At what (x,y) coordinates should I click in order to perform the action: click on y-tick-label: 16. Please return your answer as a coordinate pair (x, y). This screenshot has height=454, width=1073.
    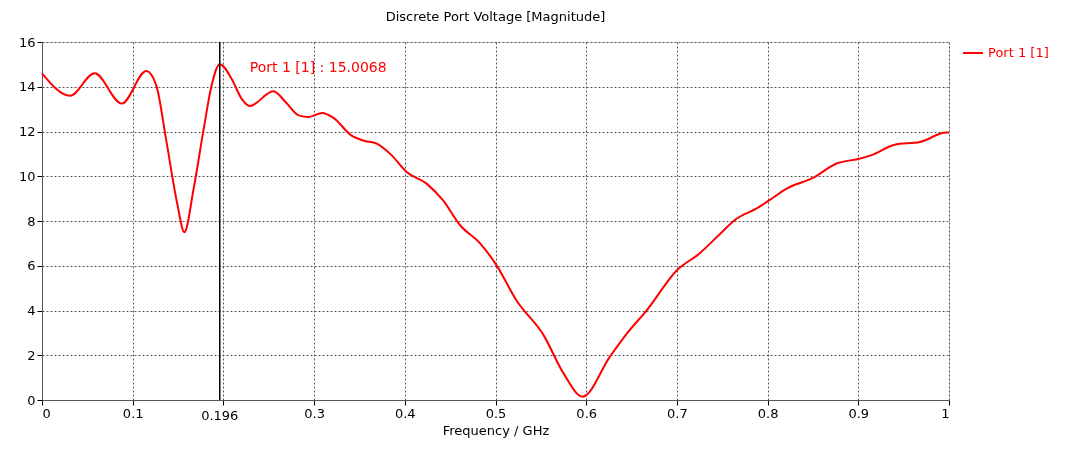
    Looking at the image, I should click on (27, 42).